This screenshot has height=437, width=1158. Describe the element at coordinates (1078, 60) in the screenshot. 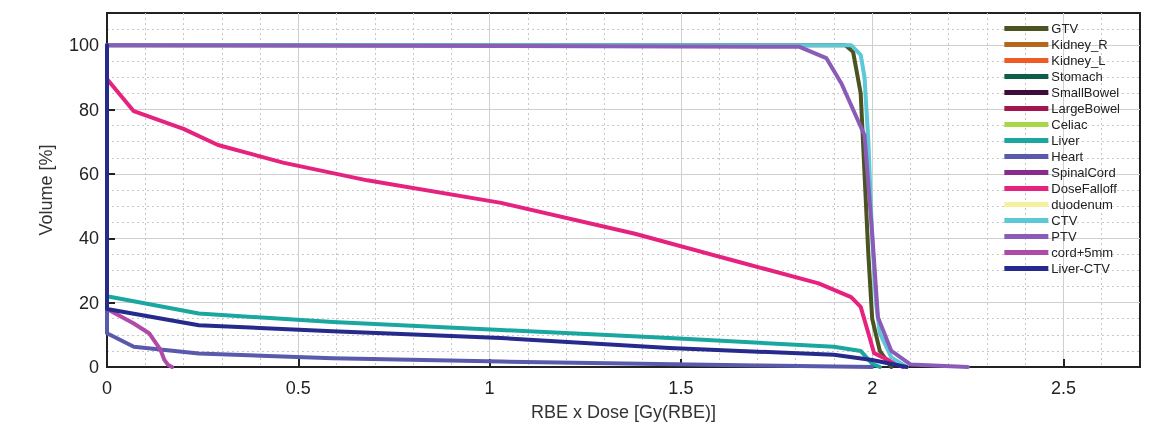

I see `legend-label: Kidney_L` at that location.